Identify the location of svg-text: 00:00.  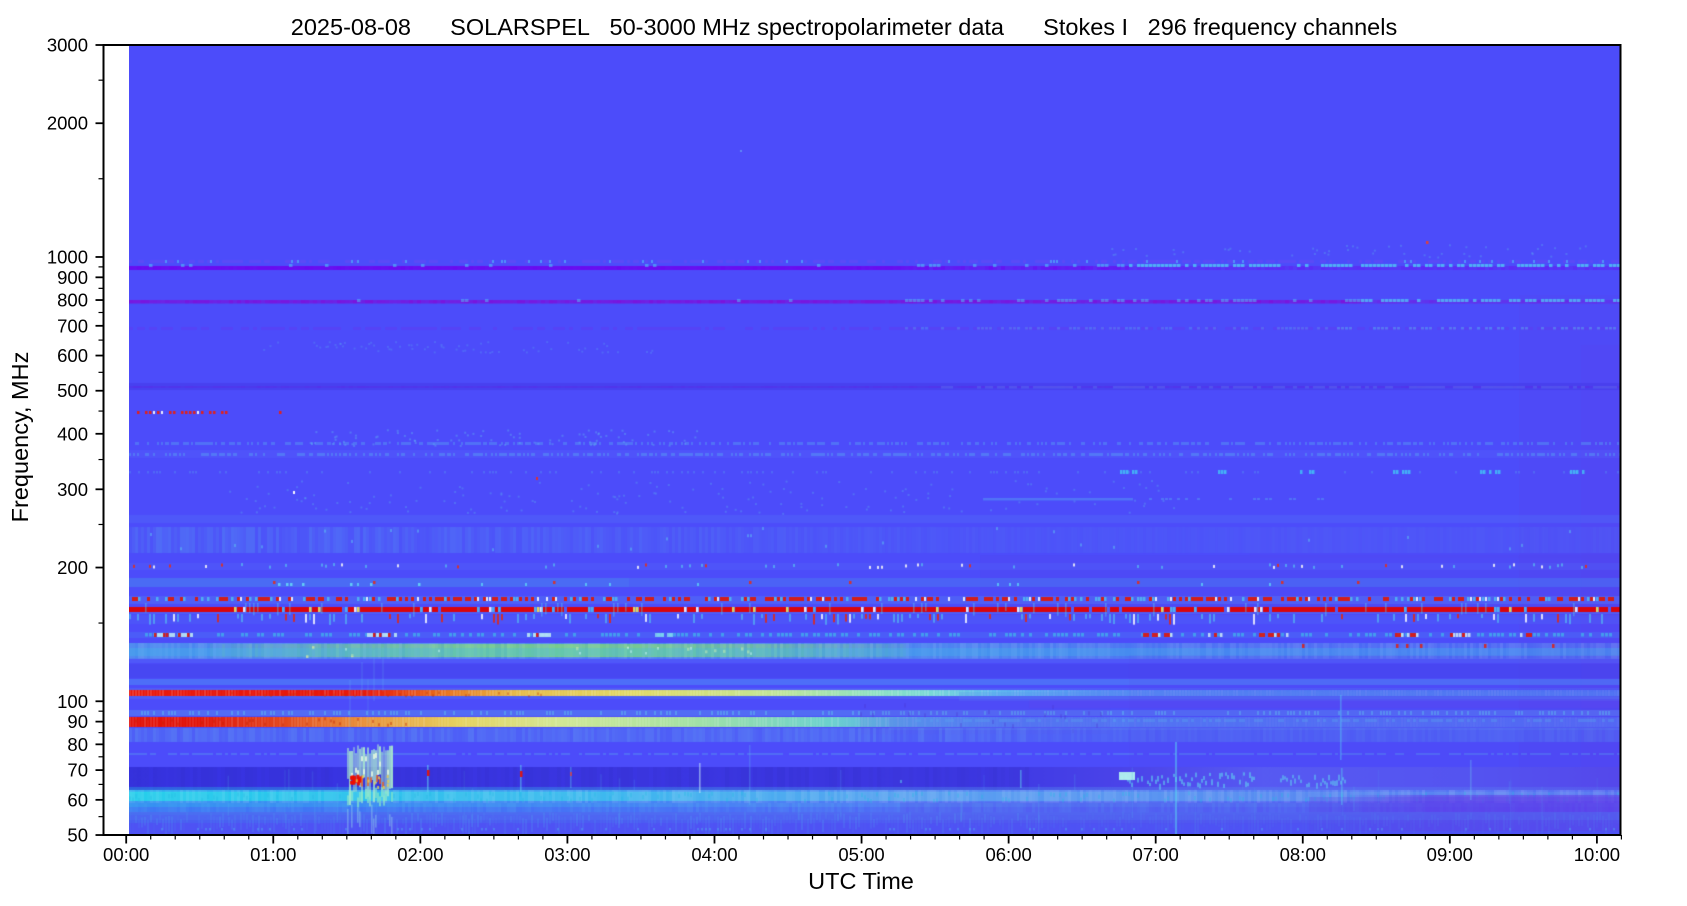
(126, 854).